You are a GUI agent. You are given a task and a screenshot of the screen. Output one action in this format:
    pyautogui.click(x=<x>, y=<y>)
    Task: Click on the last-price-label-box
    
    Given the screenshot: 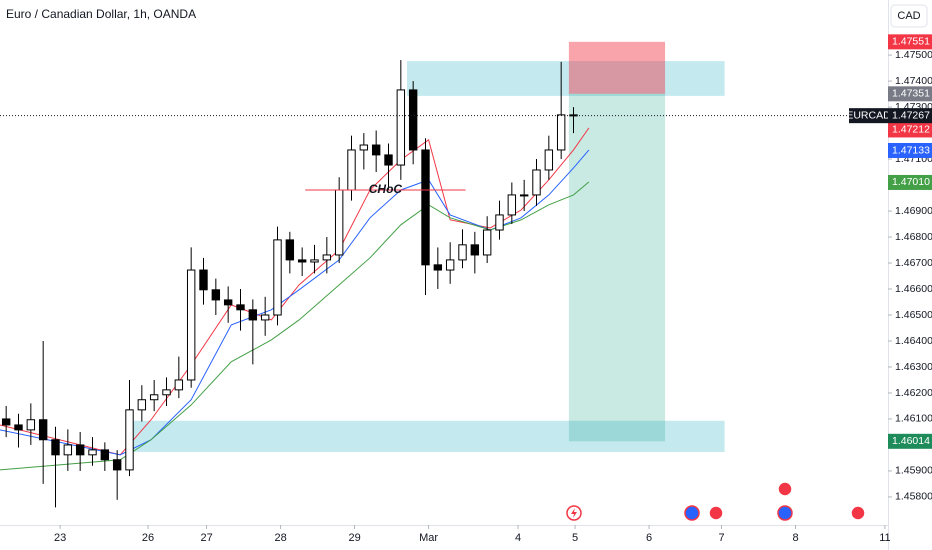 What is the action you would take?
    pyautogui.click(x=910, y=116)
    